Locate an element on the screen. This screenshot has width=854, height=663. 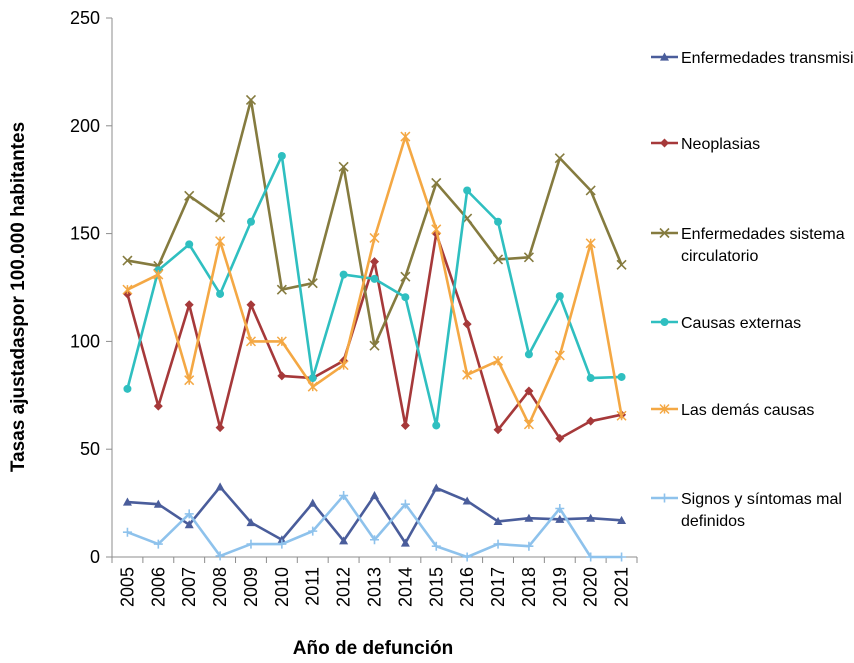
legend-entry-4: Las demás causas is located at coordinates (732, 410).